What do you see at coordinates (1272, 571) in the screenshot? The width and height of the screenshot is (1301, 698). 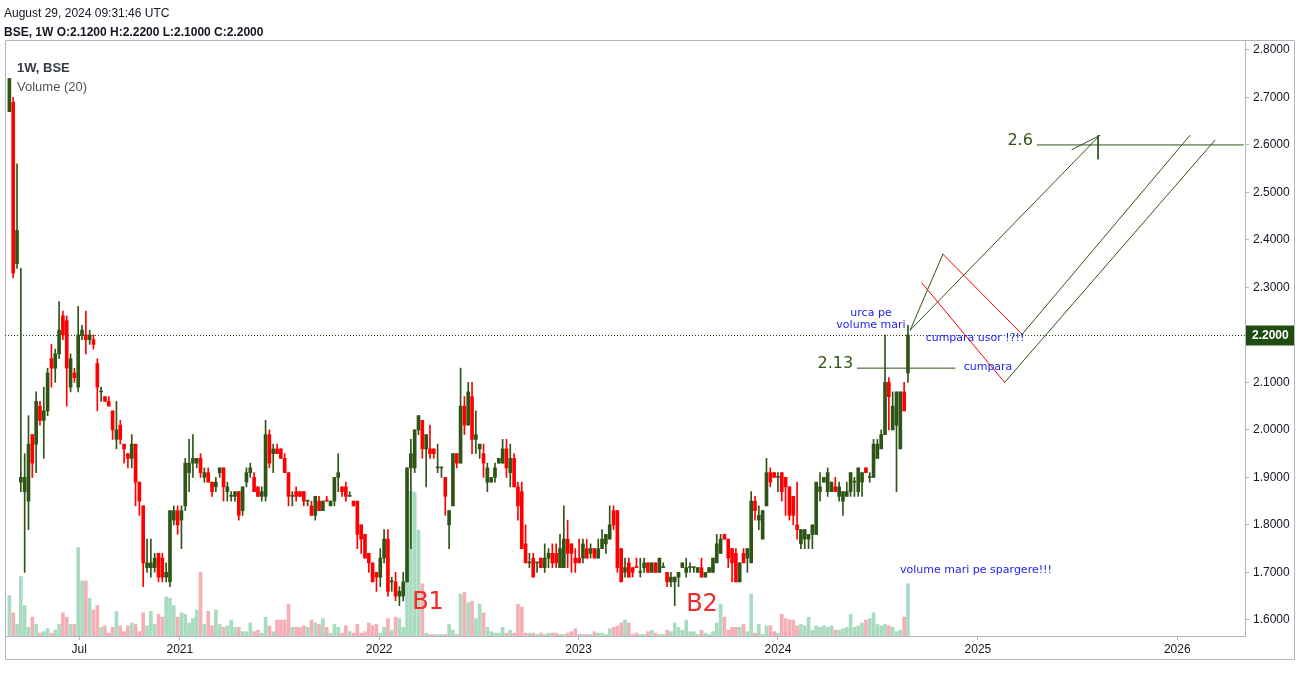 I see `y-tick-label: 1.7000` at bounding box center [1272, 571].